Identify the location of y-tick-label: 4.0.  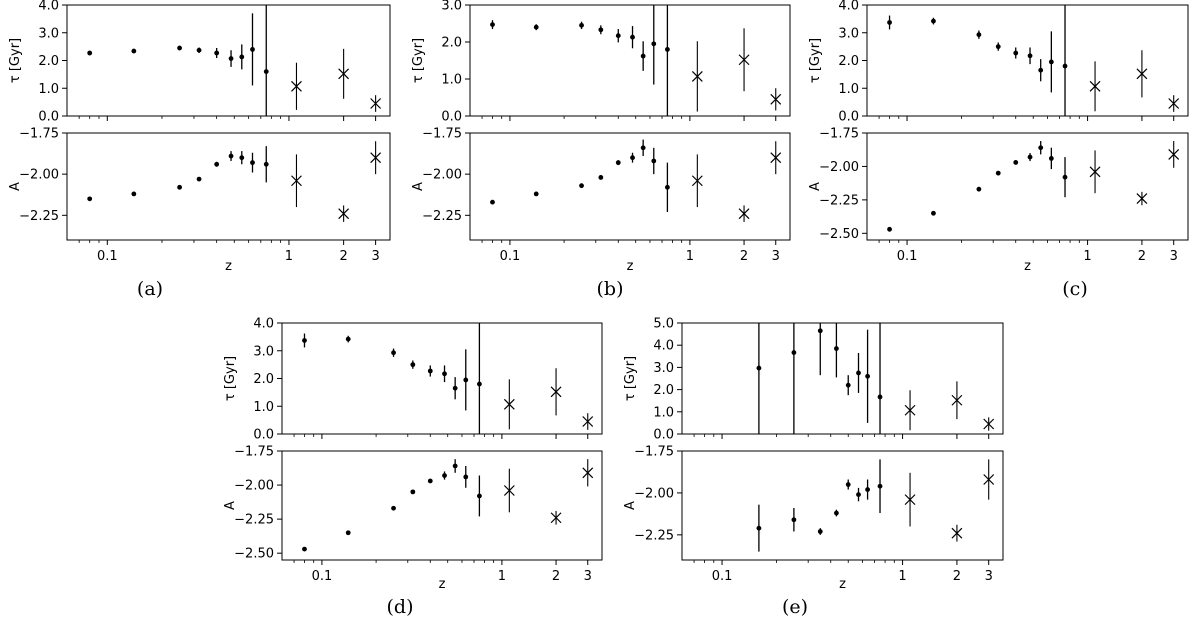
(263, 324).